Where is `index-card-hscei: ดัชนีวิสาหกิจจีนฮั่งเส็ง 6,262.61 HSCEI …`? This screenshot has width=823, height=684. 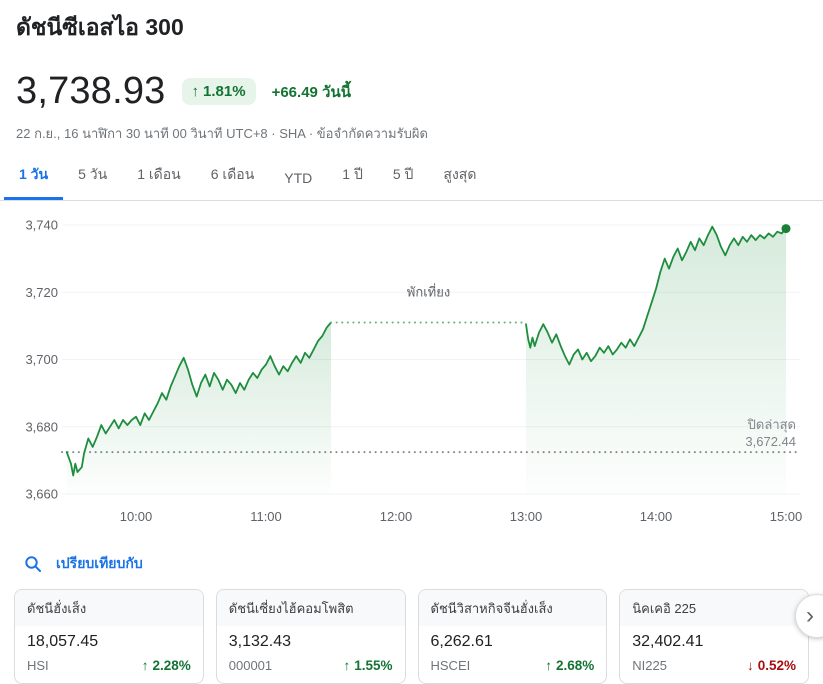 index-card-hscei: ดัชนีวิสาหกิจจีนฮั่งเส็ง 6,262.61 HSCEI … is located at coordinates (512, 636).